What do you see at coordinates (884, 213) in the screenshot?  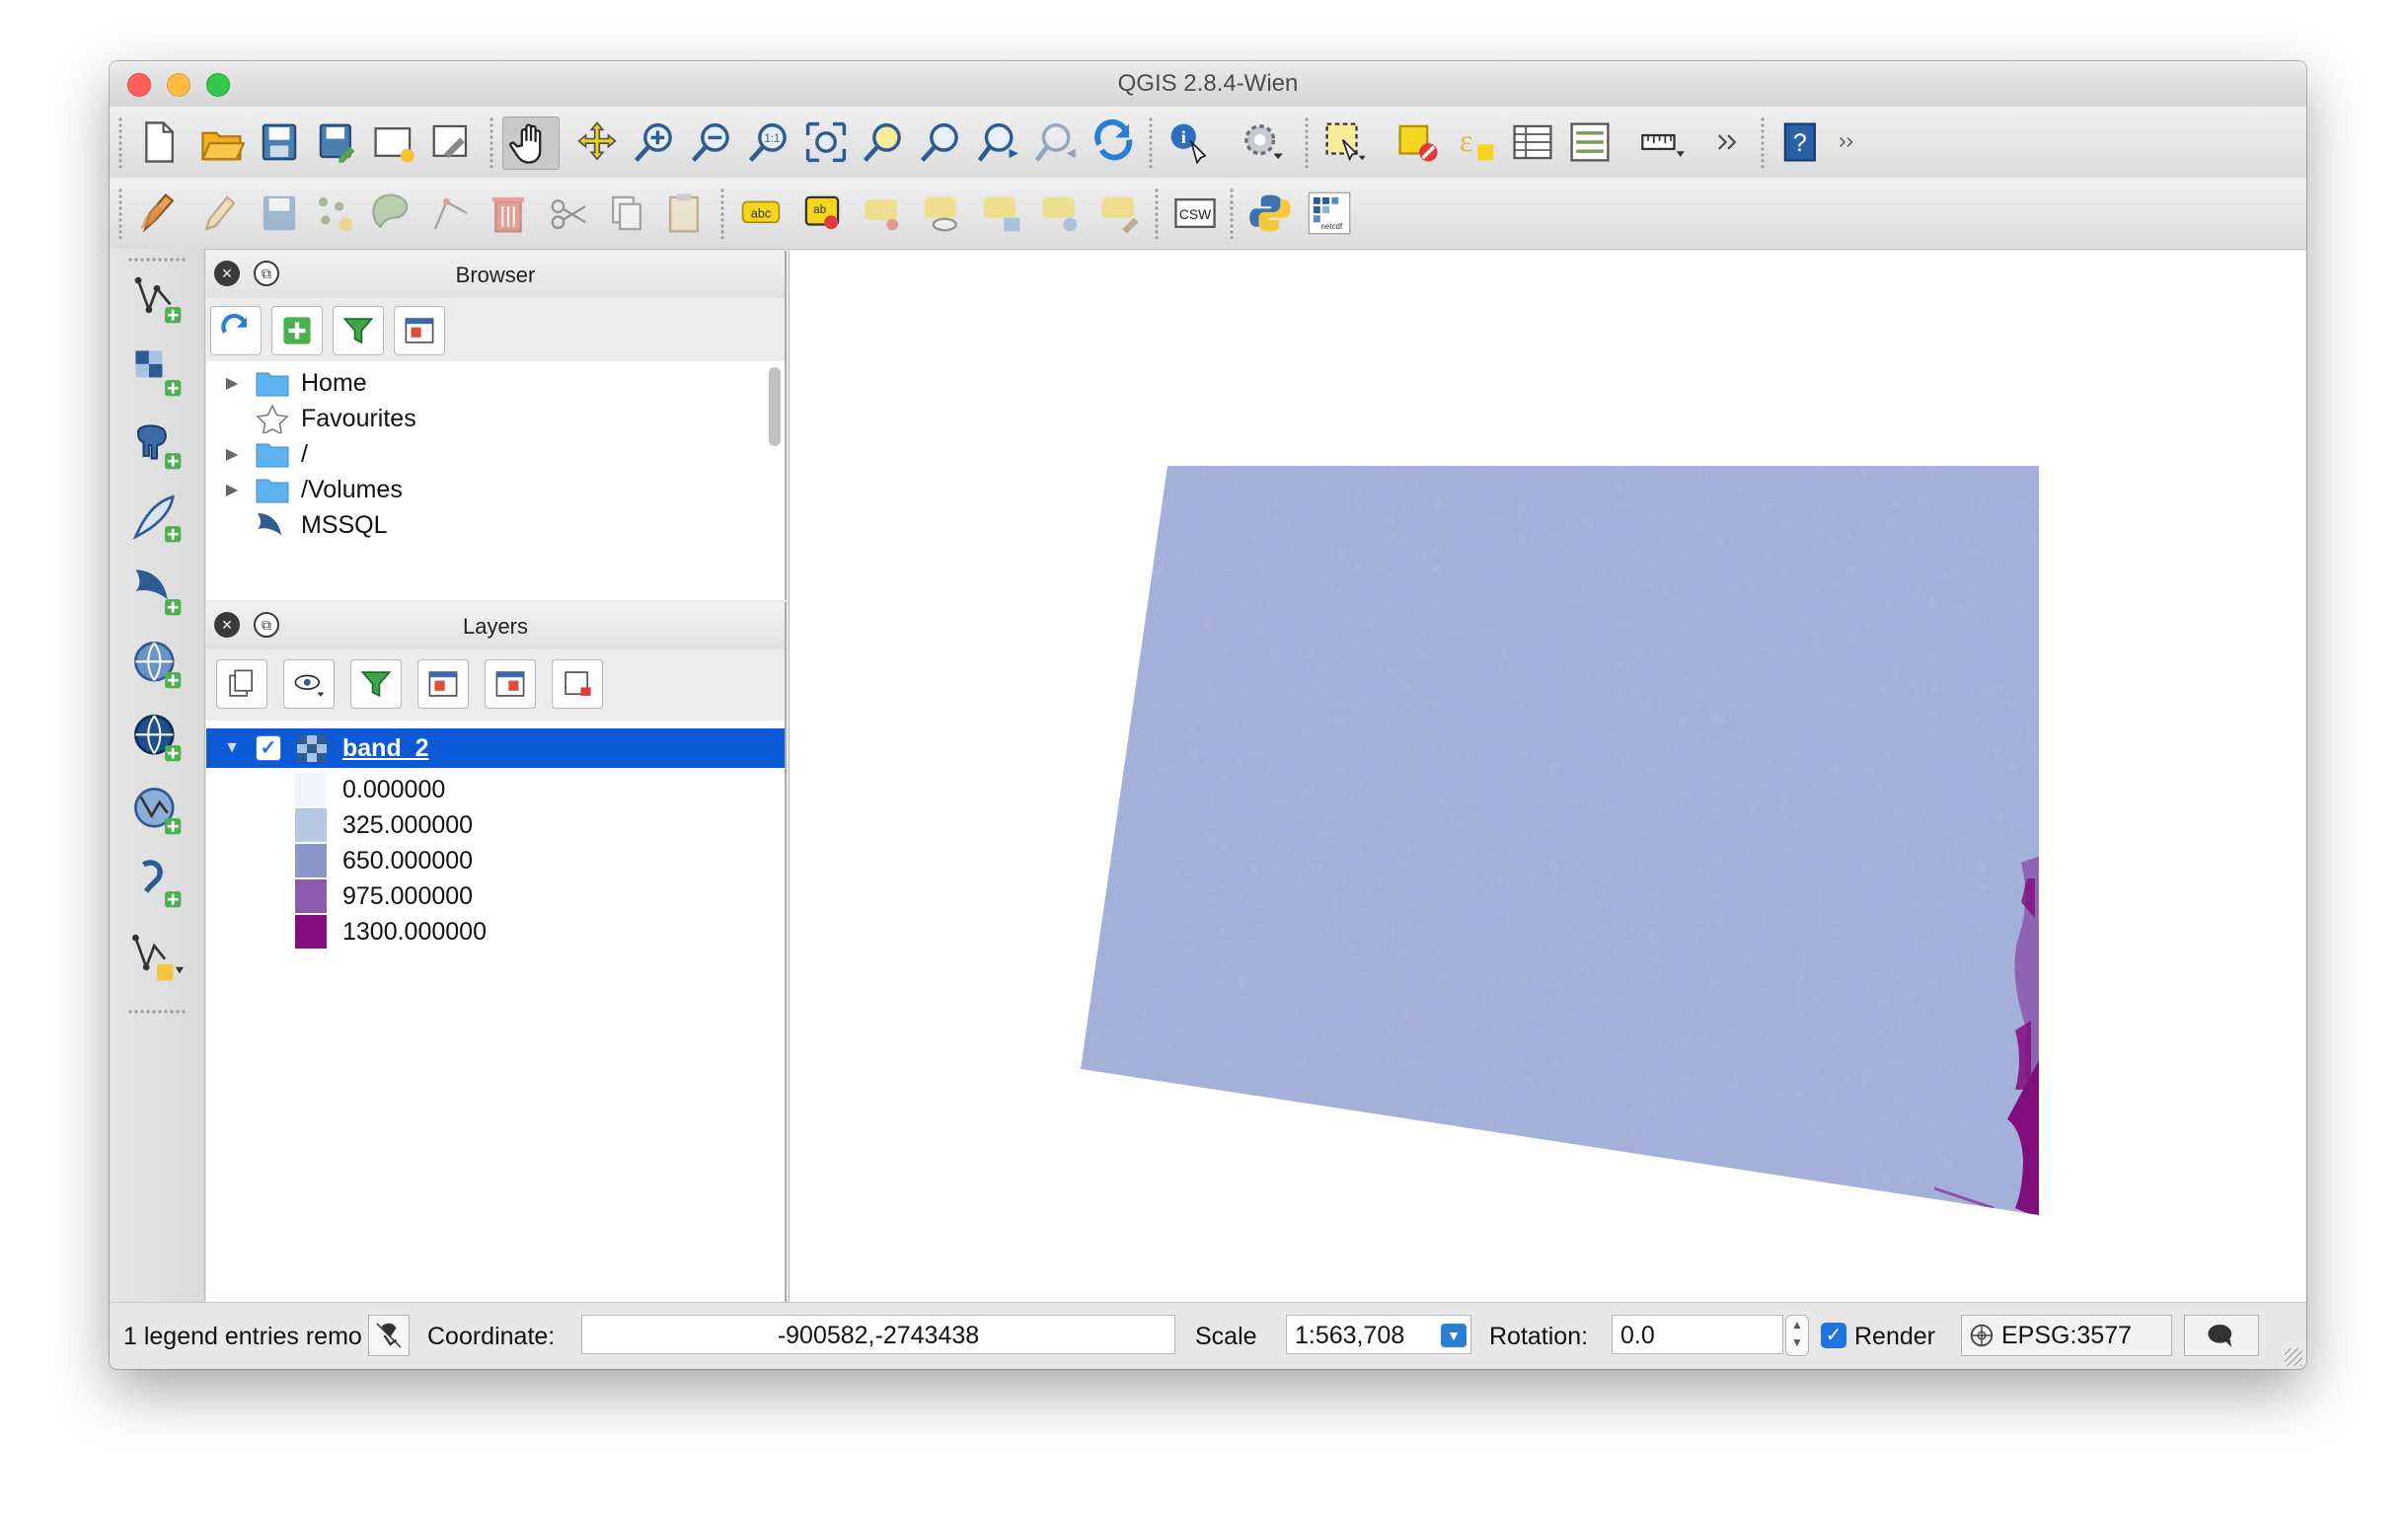 I see `pin-labels-button` at bounding box center [884, 213].